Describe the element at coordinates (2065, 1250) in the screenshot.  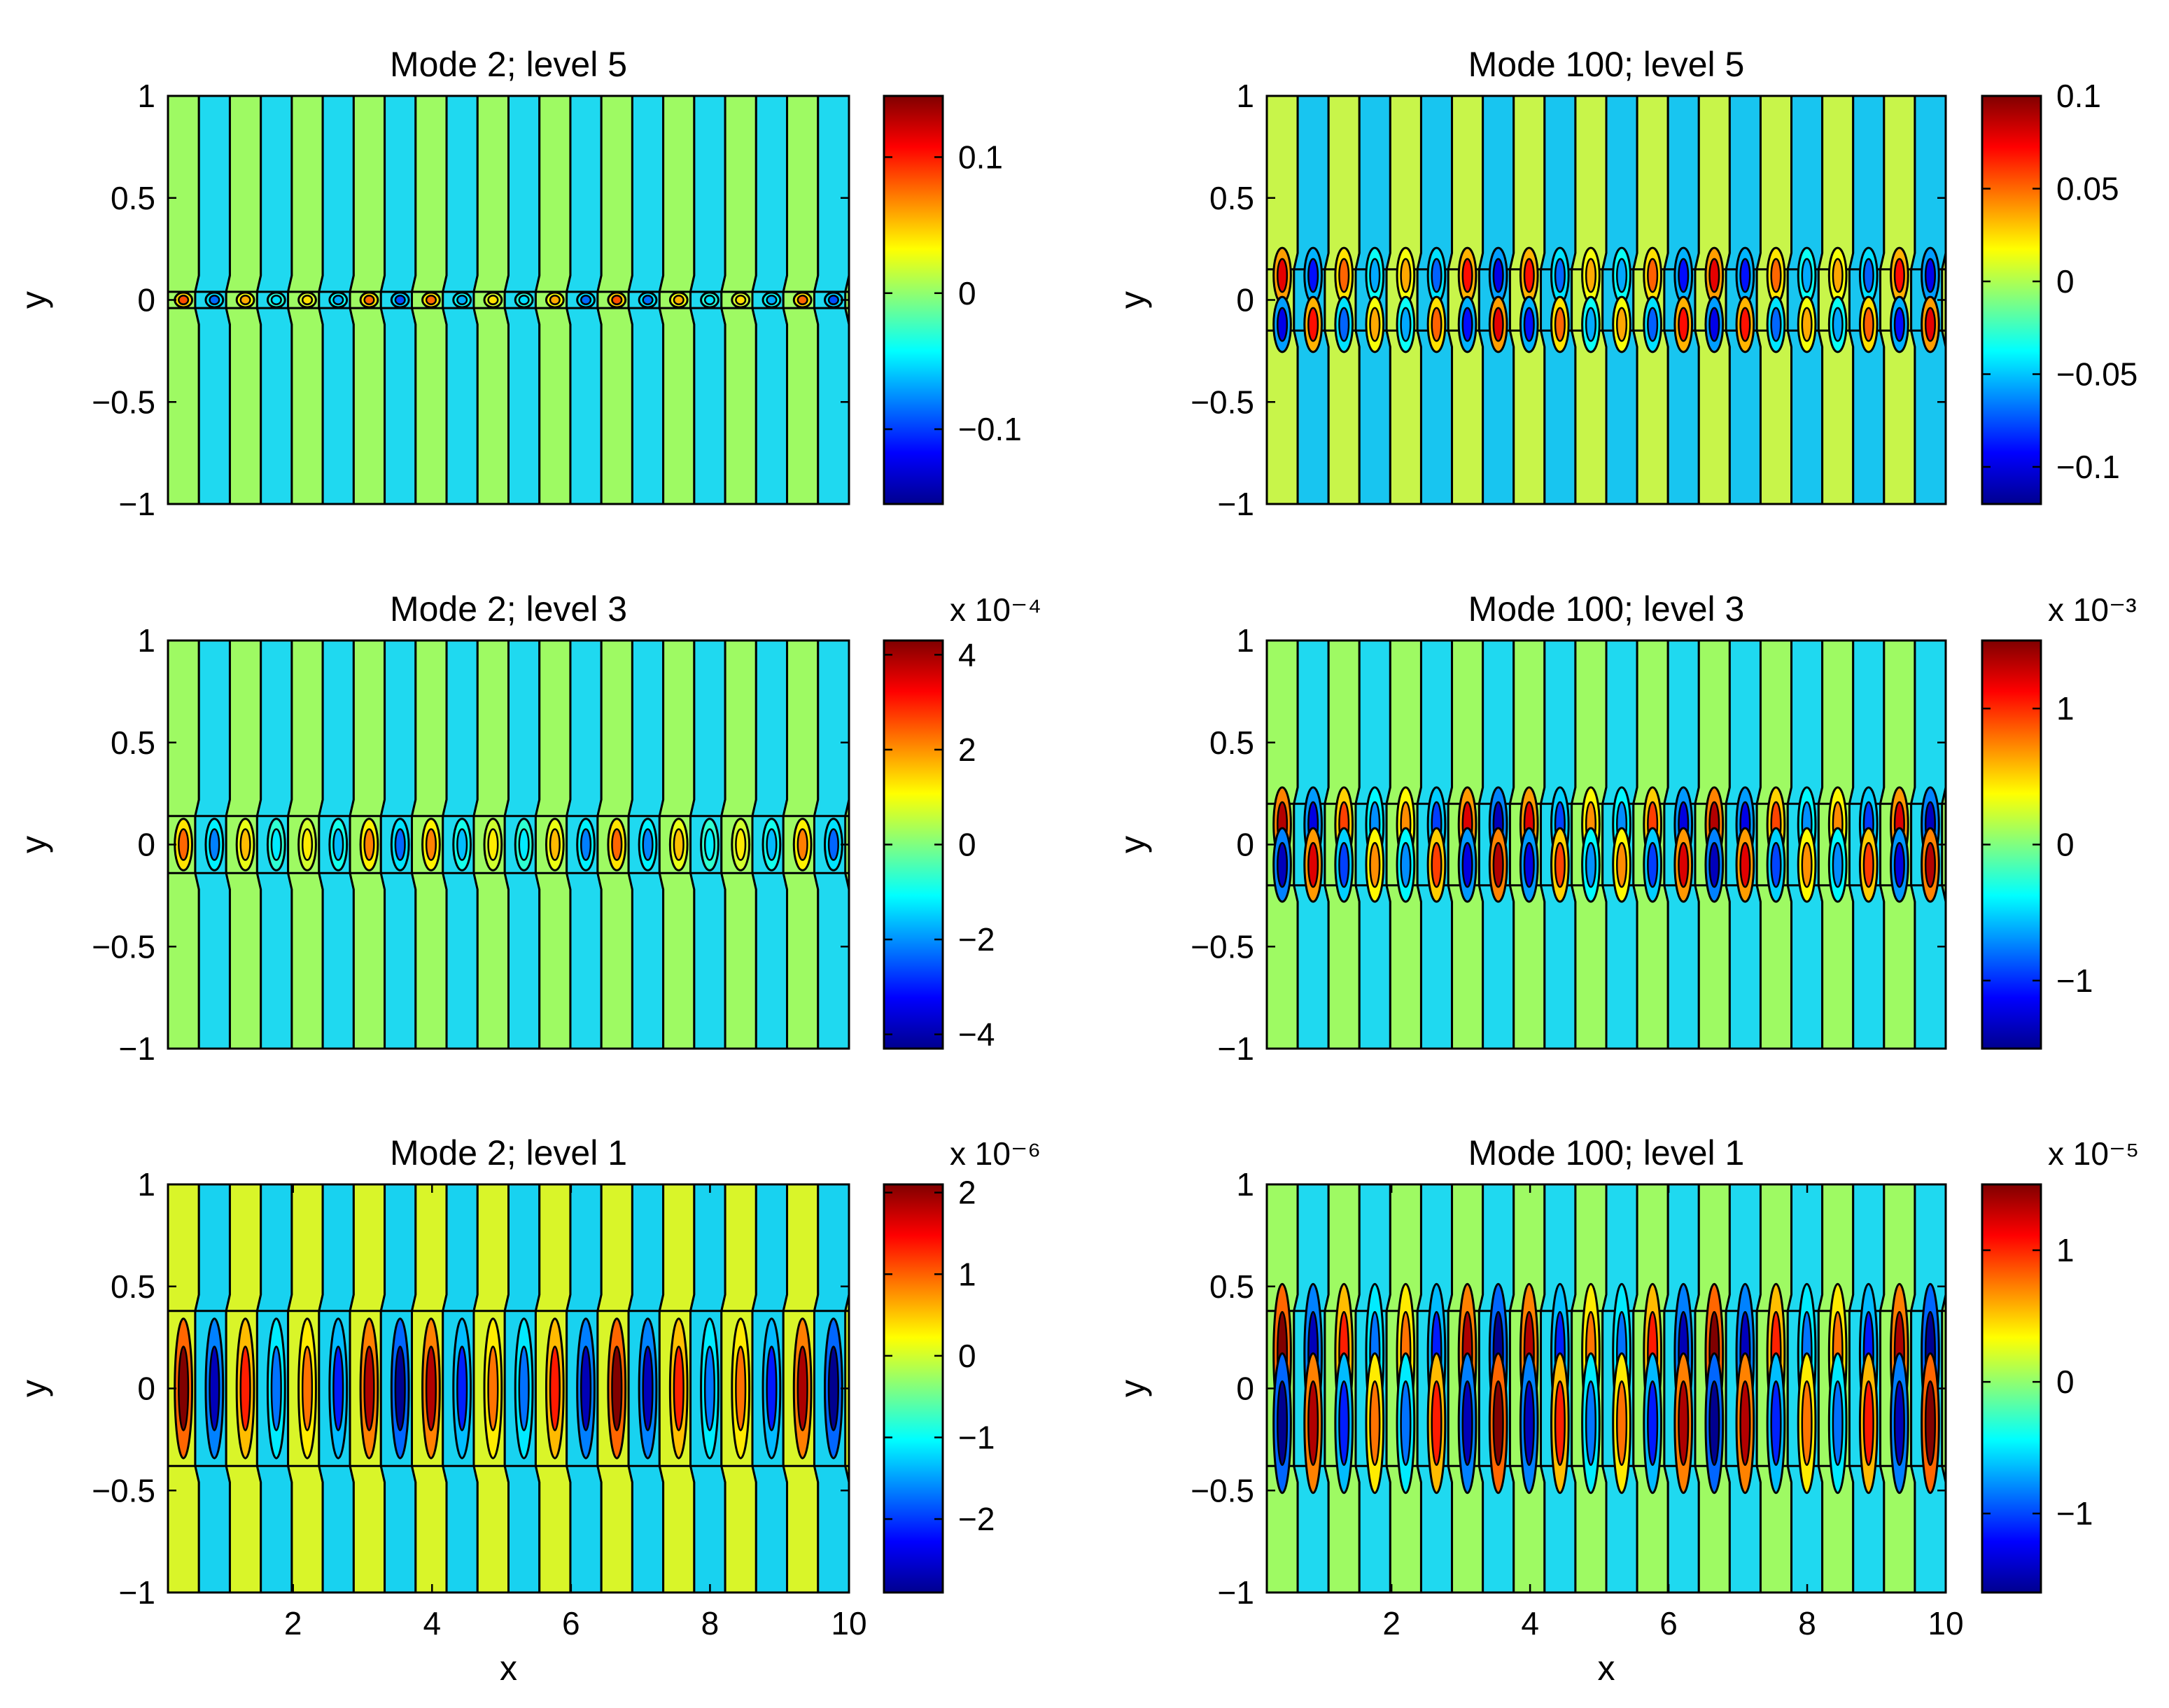
I see `colorbar-tick-label: 1` at that location.